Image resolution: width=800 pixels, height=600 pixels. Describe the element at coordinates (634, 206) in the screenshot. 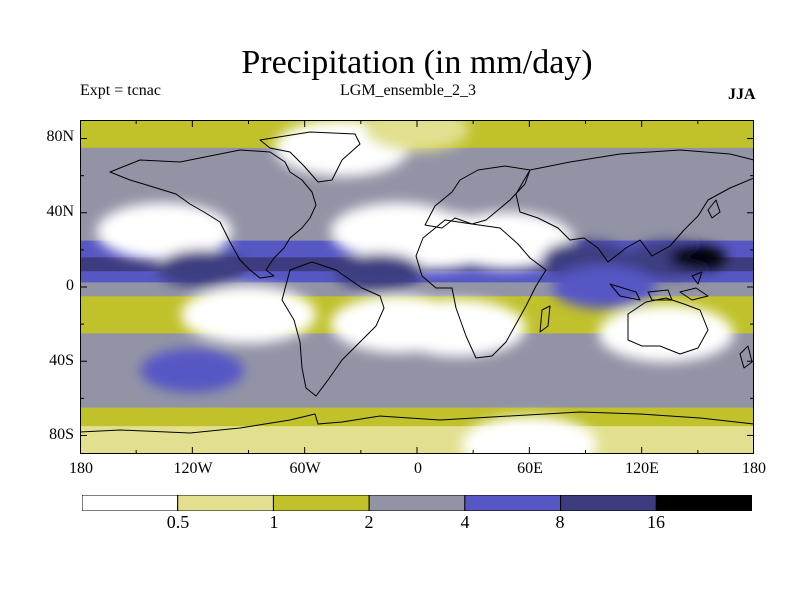

I see `coast-asia` at that location.